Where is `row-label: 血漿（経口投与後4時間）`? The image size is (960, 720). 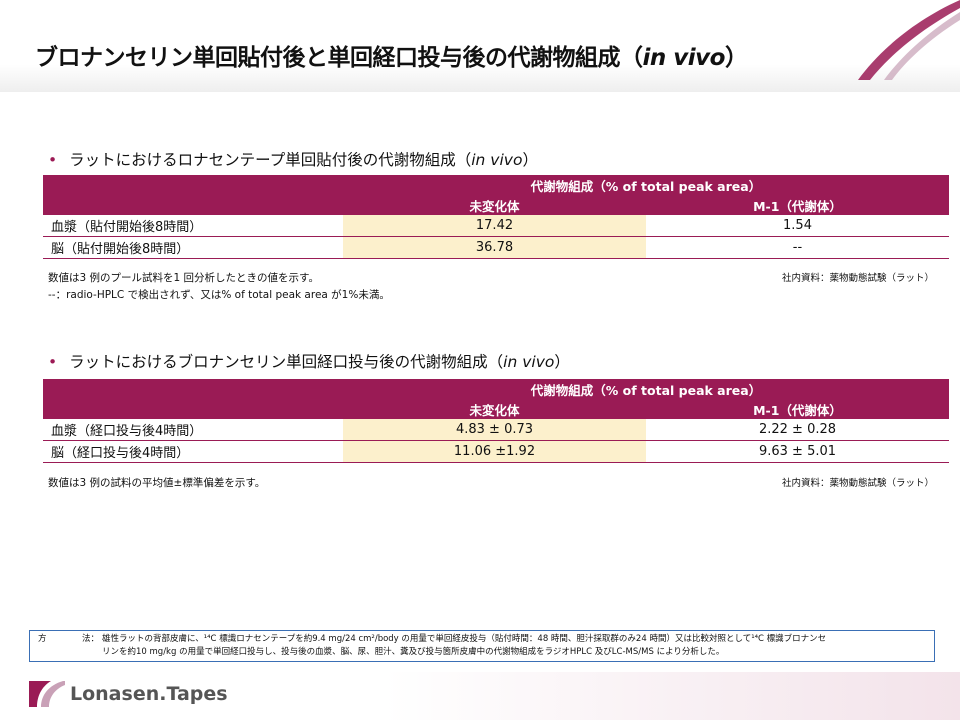
row-label: 血漿（経口投与後4時間） is located at coordinates (193, 430).